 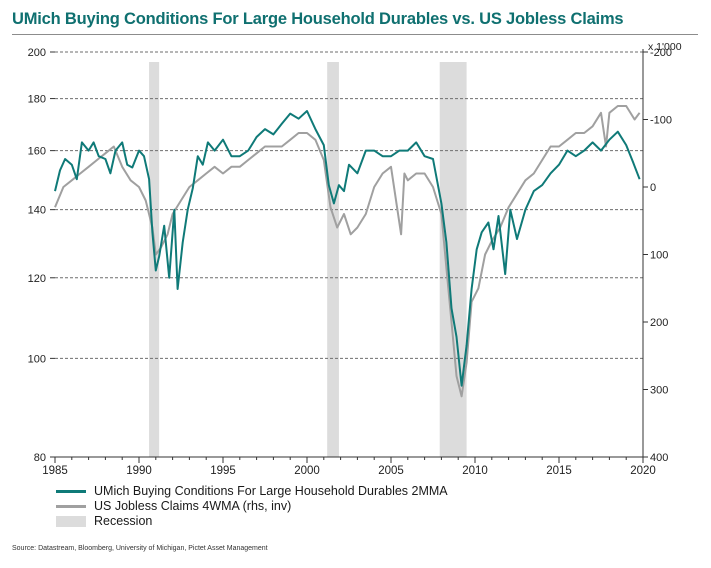 I want to click on left-tick-label-180: 180, so click(x=37, y=100).